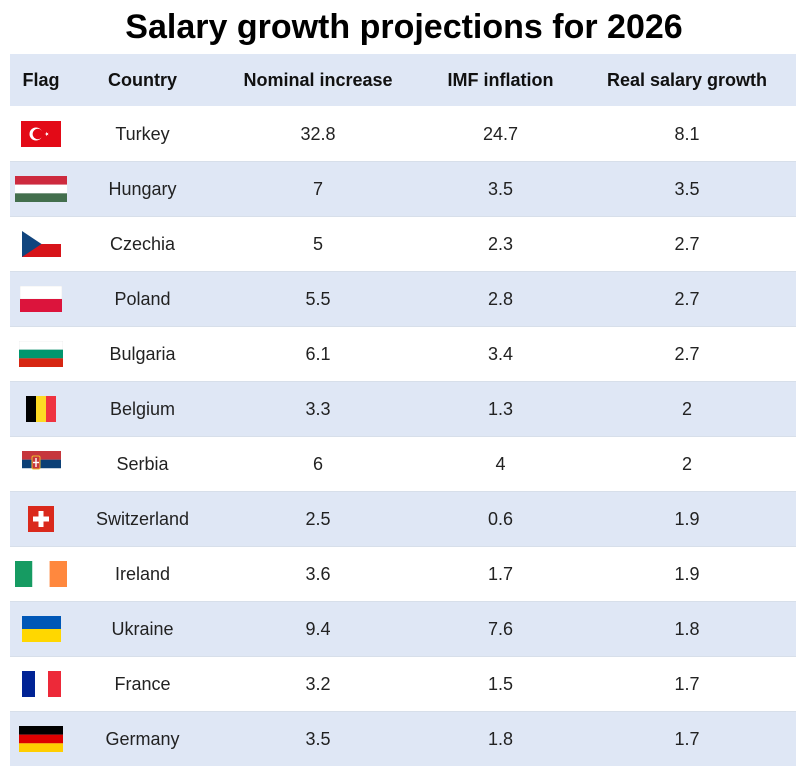 This screenshot has height=773, width=808. I want to click on table-row: Serbia 6 4 2, so click(403, 464).